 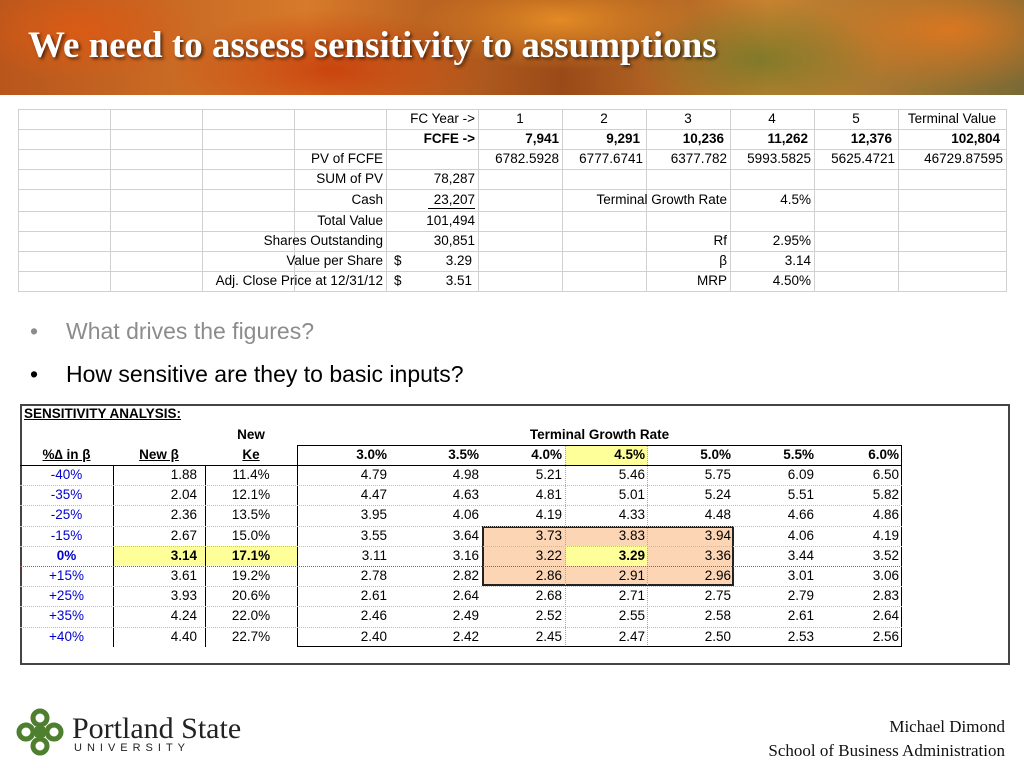 What do you see at coordinates (465, 616) in the screenshot?
I see `sensitivity-value: 2.49` at bounding box center [465, 616].